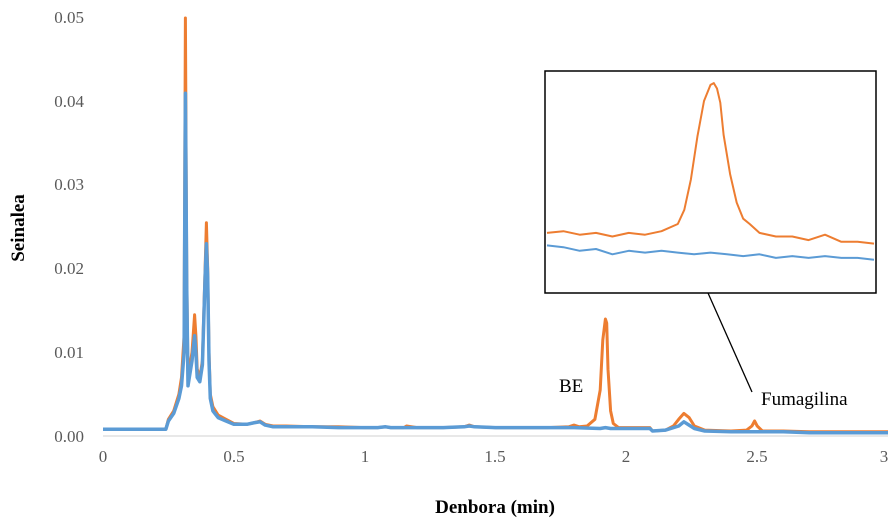  I want to click on y-tick-label: 0.00, so click(69, 436).